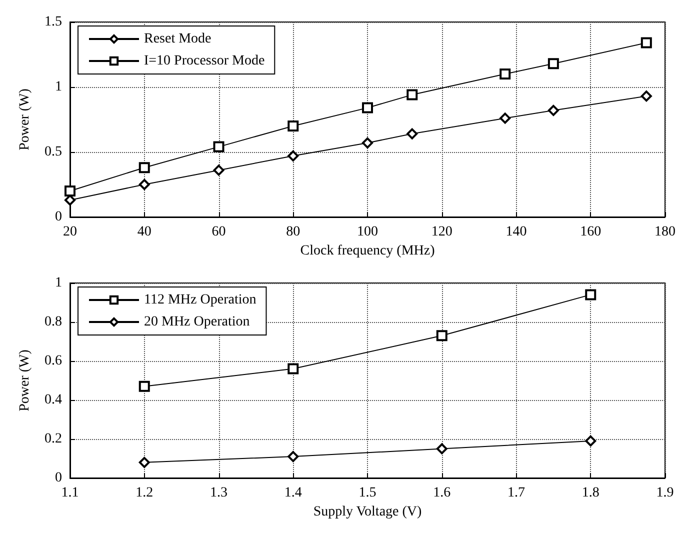 The width and height of the screenshot is (693, 538). What do you see at coordinates (591, 232) in the screenshot?
I see `x-tick-label: 160` at bounding box center [591, 232].